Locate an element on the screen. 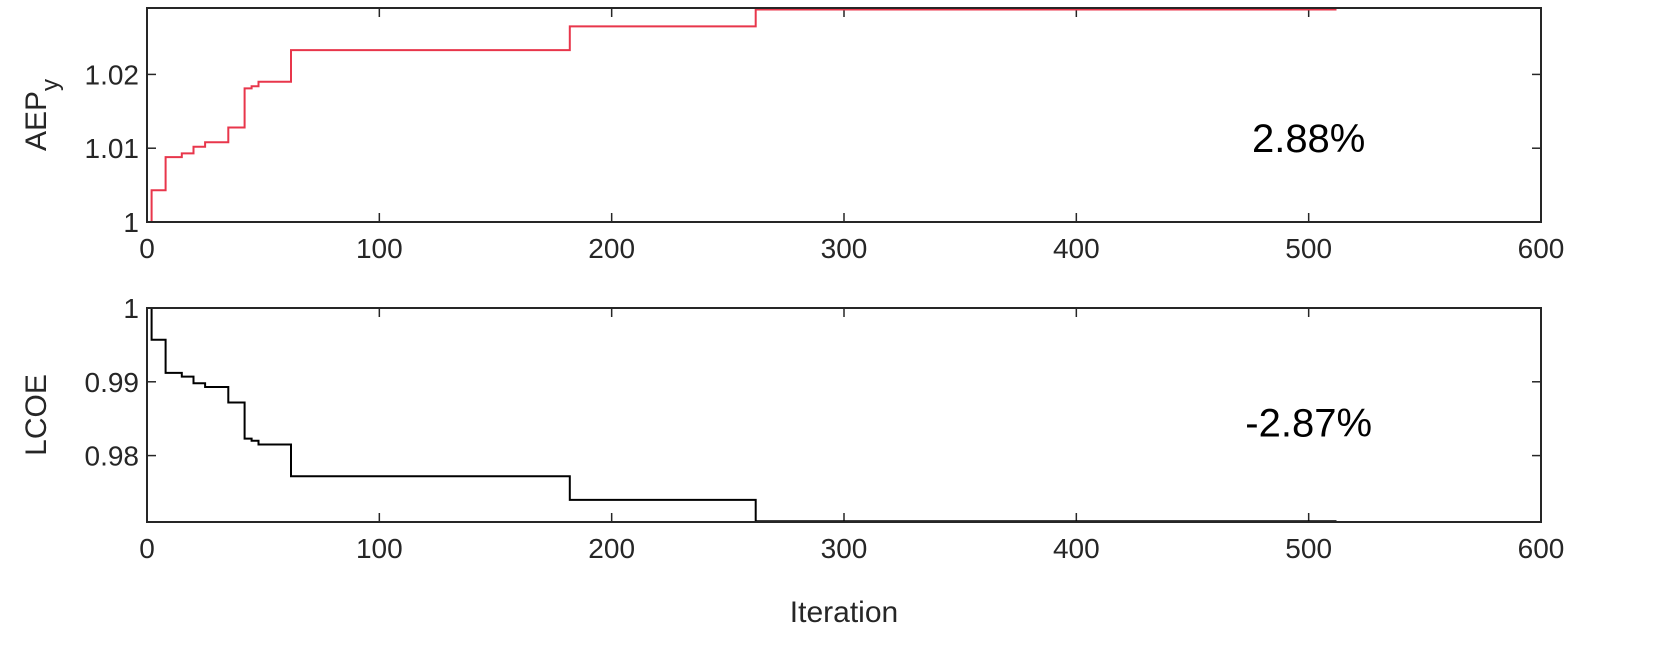 Image resolution: width=1660 pixels, height=667 pixels. aep-xtick-label: 200 is located at coordinates (611, 248).